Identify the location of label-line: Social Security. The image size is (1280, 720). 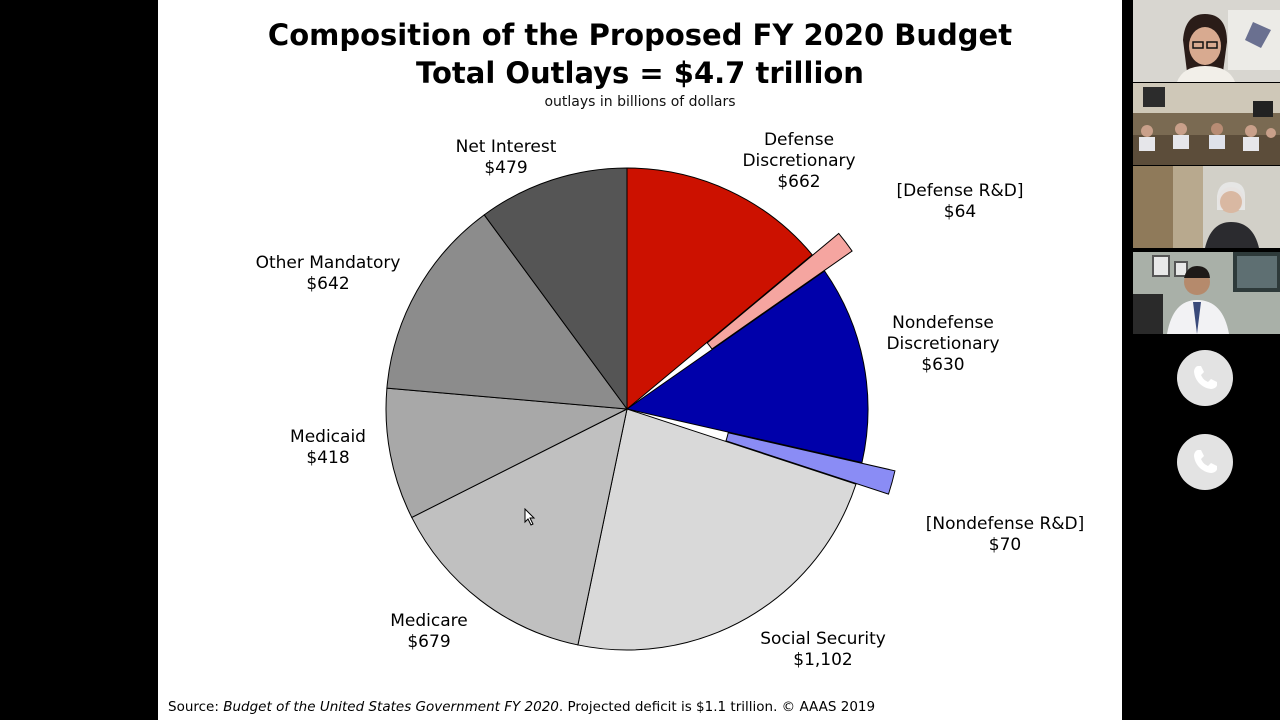
(823, 639).